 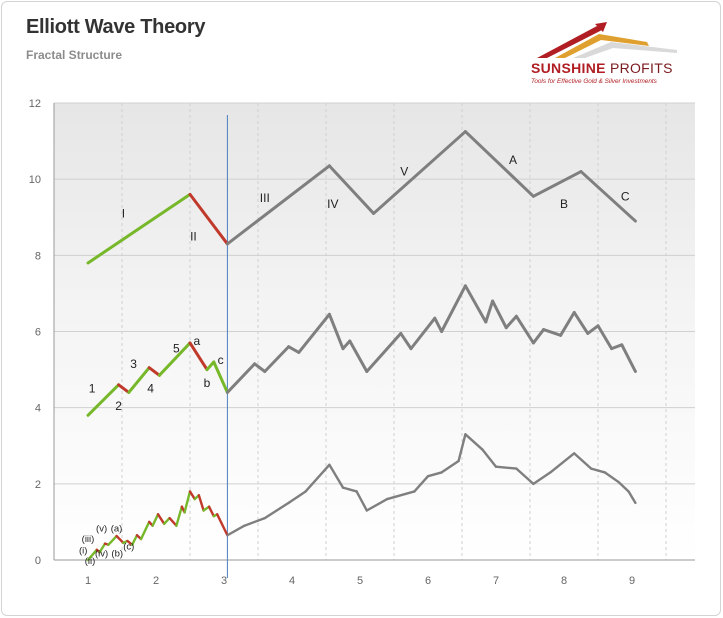 I want to click on y-tick-label: 12, so click(x=35, y=104).